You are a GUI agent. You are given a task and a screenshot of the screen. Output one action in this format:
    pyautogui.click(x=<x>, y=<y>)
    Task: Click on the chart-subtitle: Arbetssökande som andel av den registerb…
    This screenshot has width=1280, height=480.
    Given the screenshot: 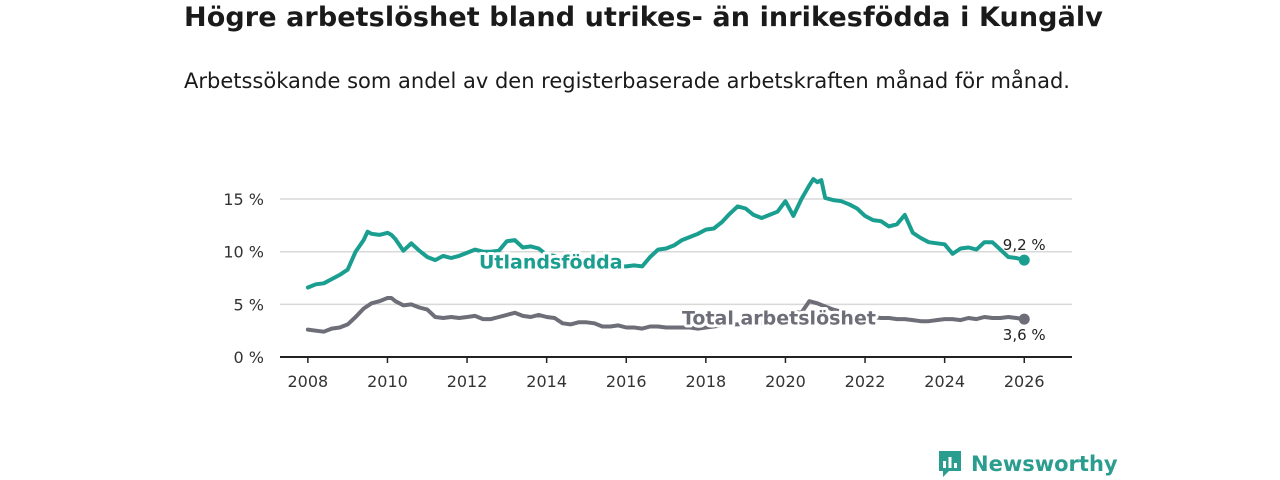 What is the action you would take?
    pyautogui.click(x=627, y=81)
    